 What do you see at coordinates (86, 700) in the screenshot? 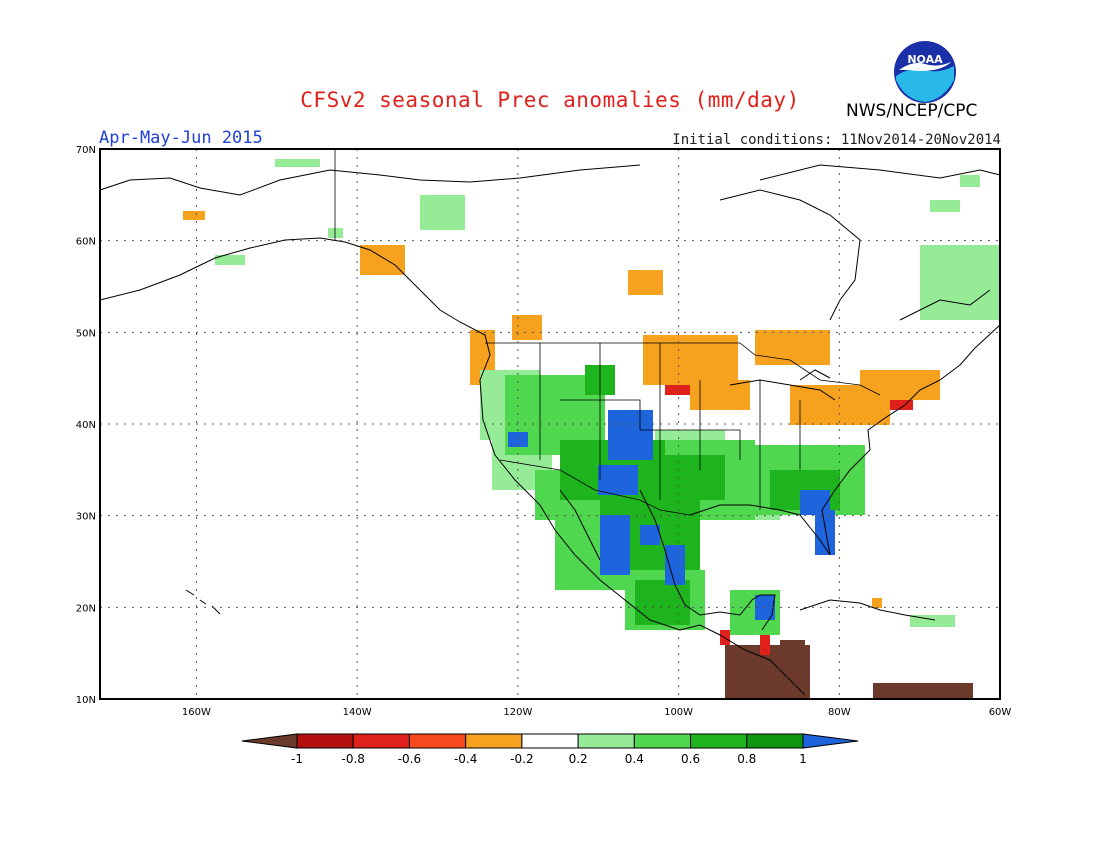
I see `lat-label: 10N` at bounding box center [86, 700].